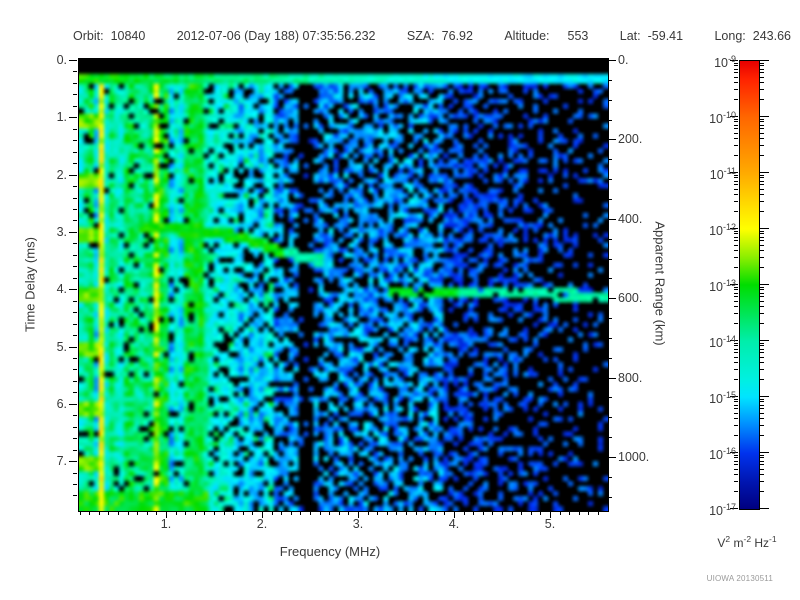  What do you see at coordinates (330, 551) in the screenshot?
I see `x-axis-title: Frequency (MHz)` at bounding box center [330, 551].